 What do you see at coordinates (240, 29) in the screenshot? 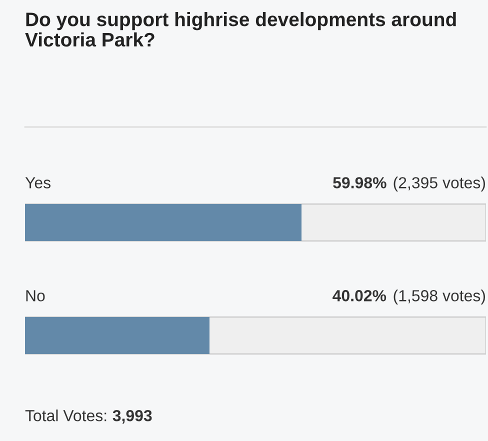
I see `chart-title: Do you support highrise developments around Victoria Park?` at bounding box center [240, 29].